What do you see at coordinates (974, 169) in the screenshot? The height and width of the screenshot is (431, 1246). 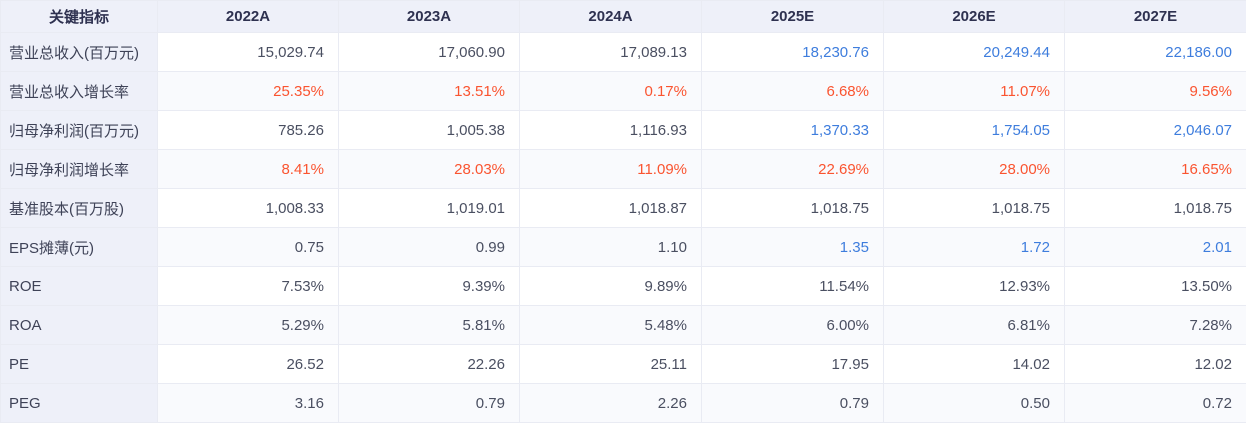 I see `table-cell: 28.00%` at bounding box center [974, 169].